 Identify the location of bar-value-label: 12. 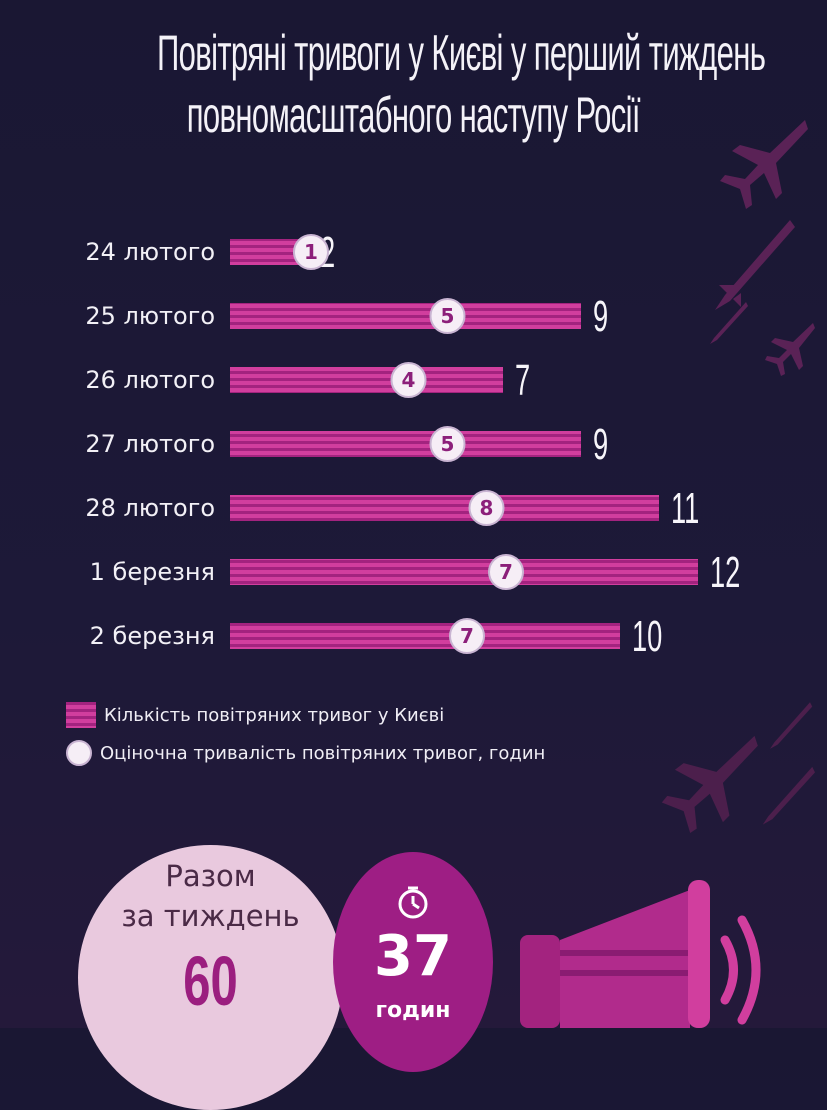
(725, 571).